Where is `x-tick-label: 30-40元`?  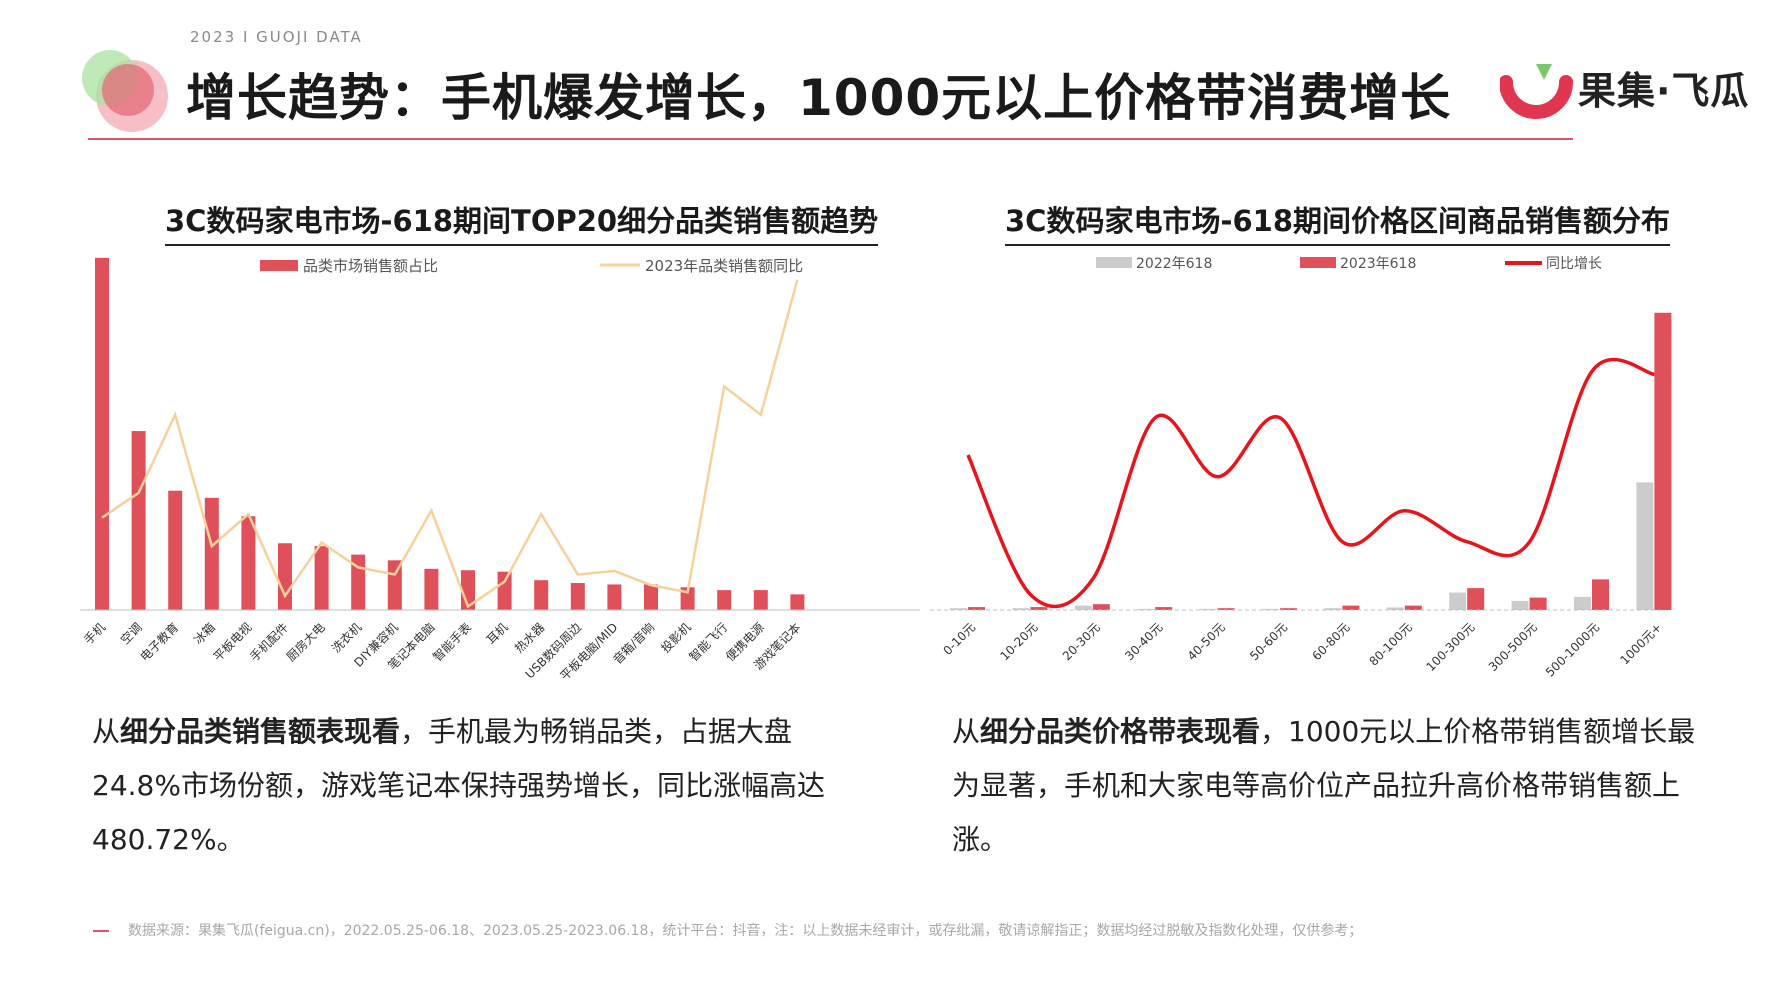 x-tick-label: 30-40元 is located at coordinates (1143, 641).